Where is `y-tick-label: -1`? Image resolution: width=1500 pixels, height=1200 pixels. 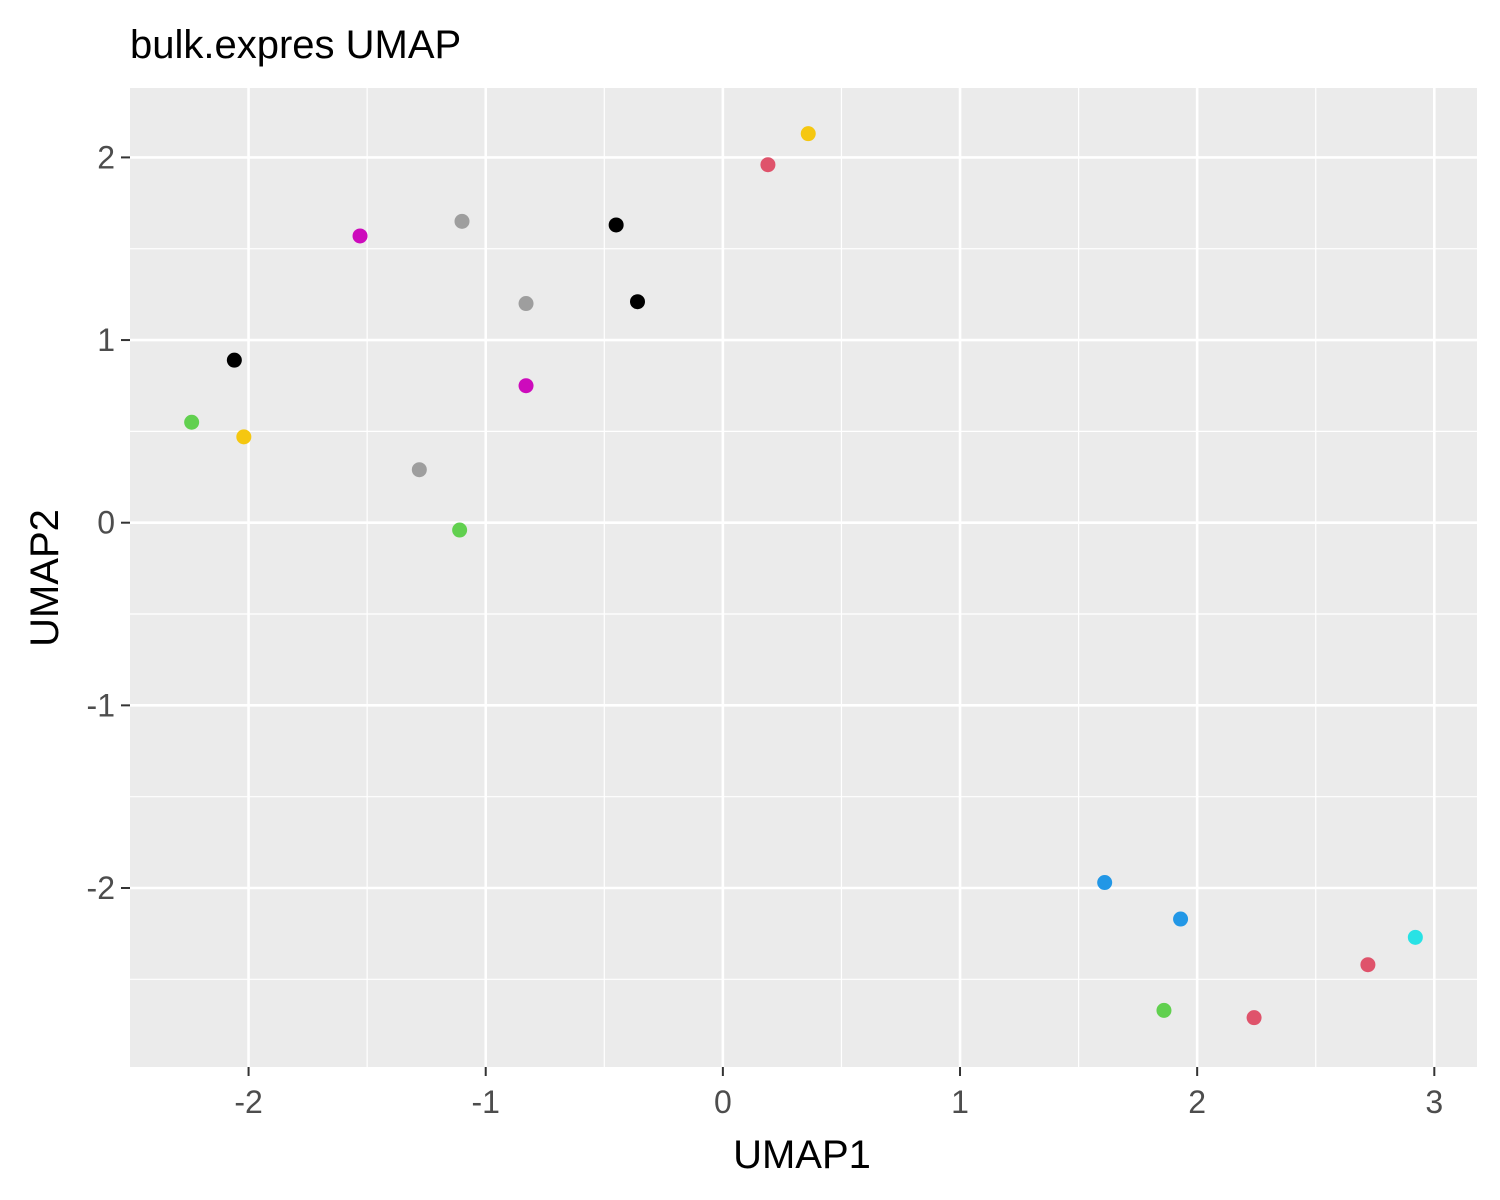 y-tick-label: -1 is located at coordinates (101, 705).